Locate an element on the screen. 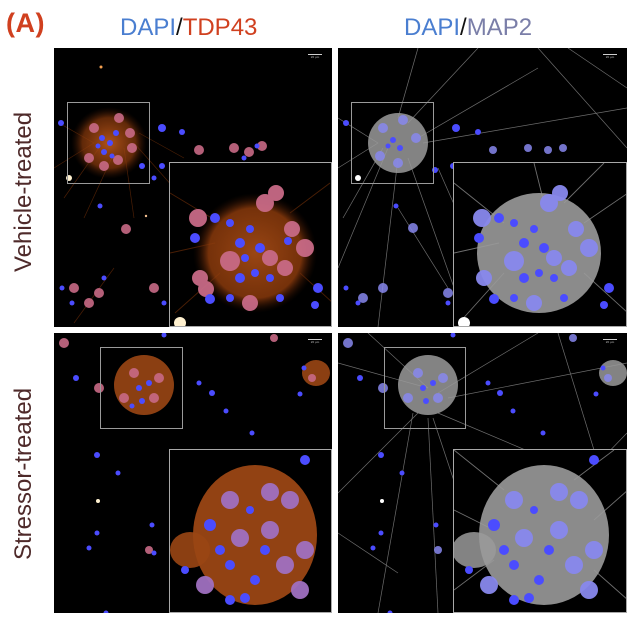 The width and height of the screenshot is (627, 618). row-label-vehicle: Vehicle-treated is located at coordinates (23, 191).